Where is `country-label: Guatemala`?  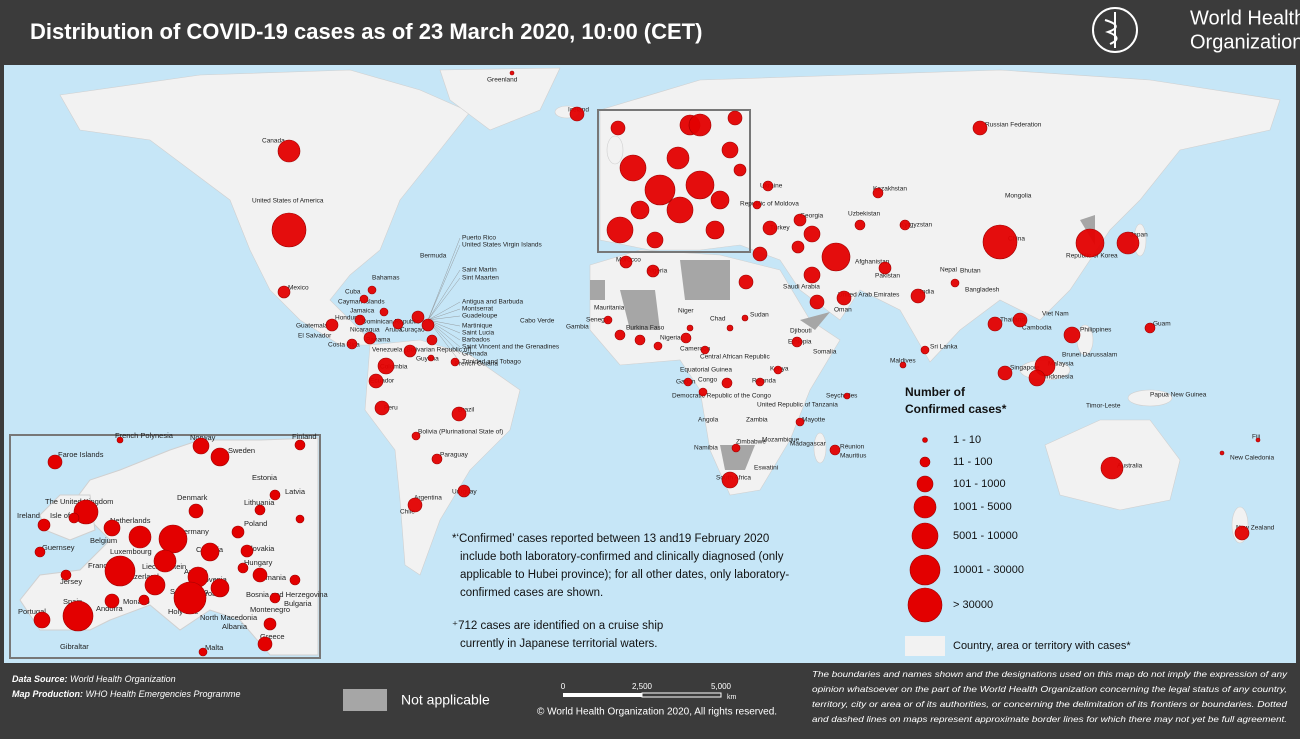 country-label: Guatemala is located at coordinates (312, 326).